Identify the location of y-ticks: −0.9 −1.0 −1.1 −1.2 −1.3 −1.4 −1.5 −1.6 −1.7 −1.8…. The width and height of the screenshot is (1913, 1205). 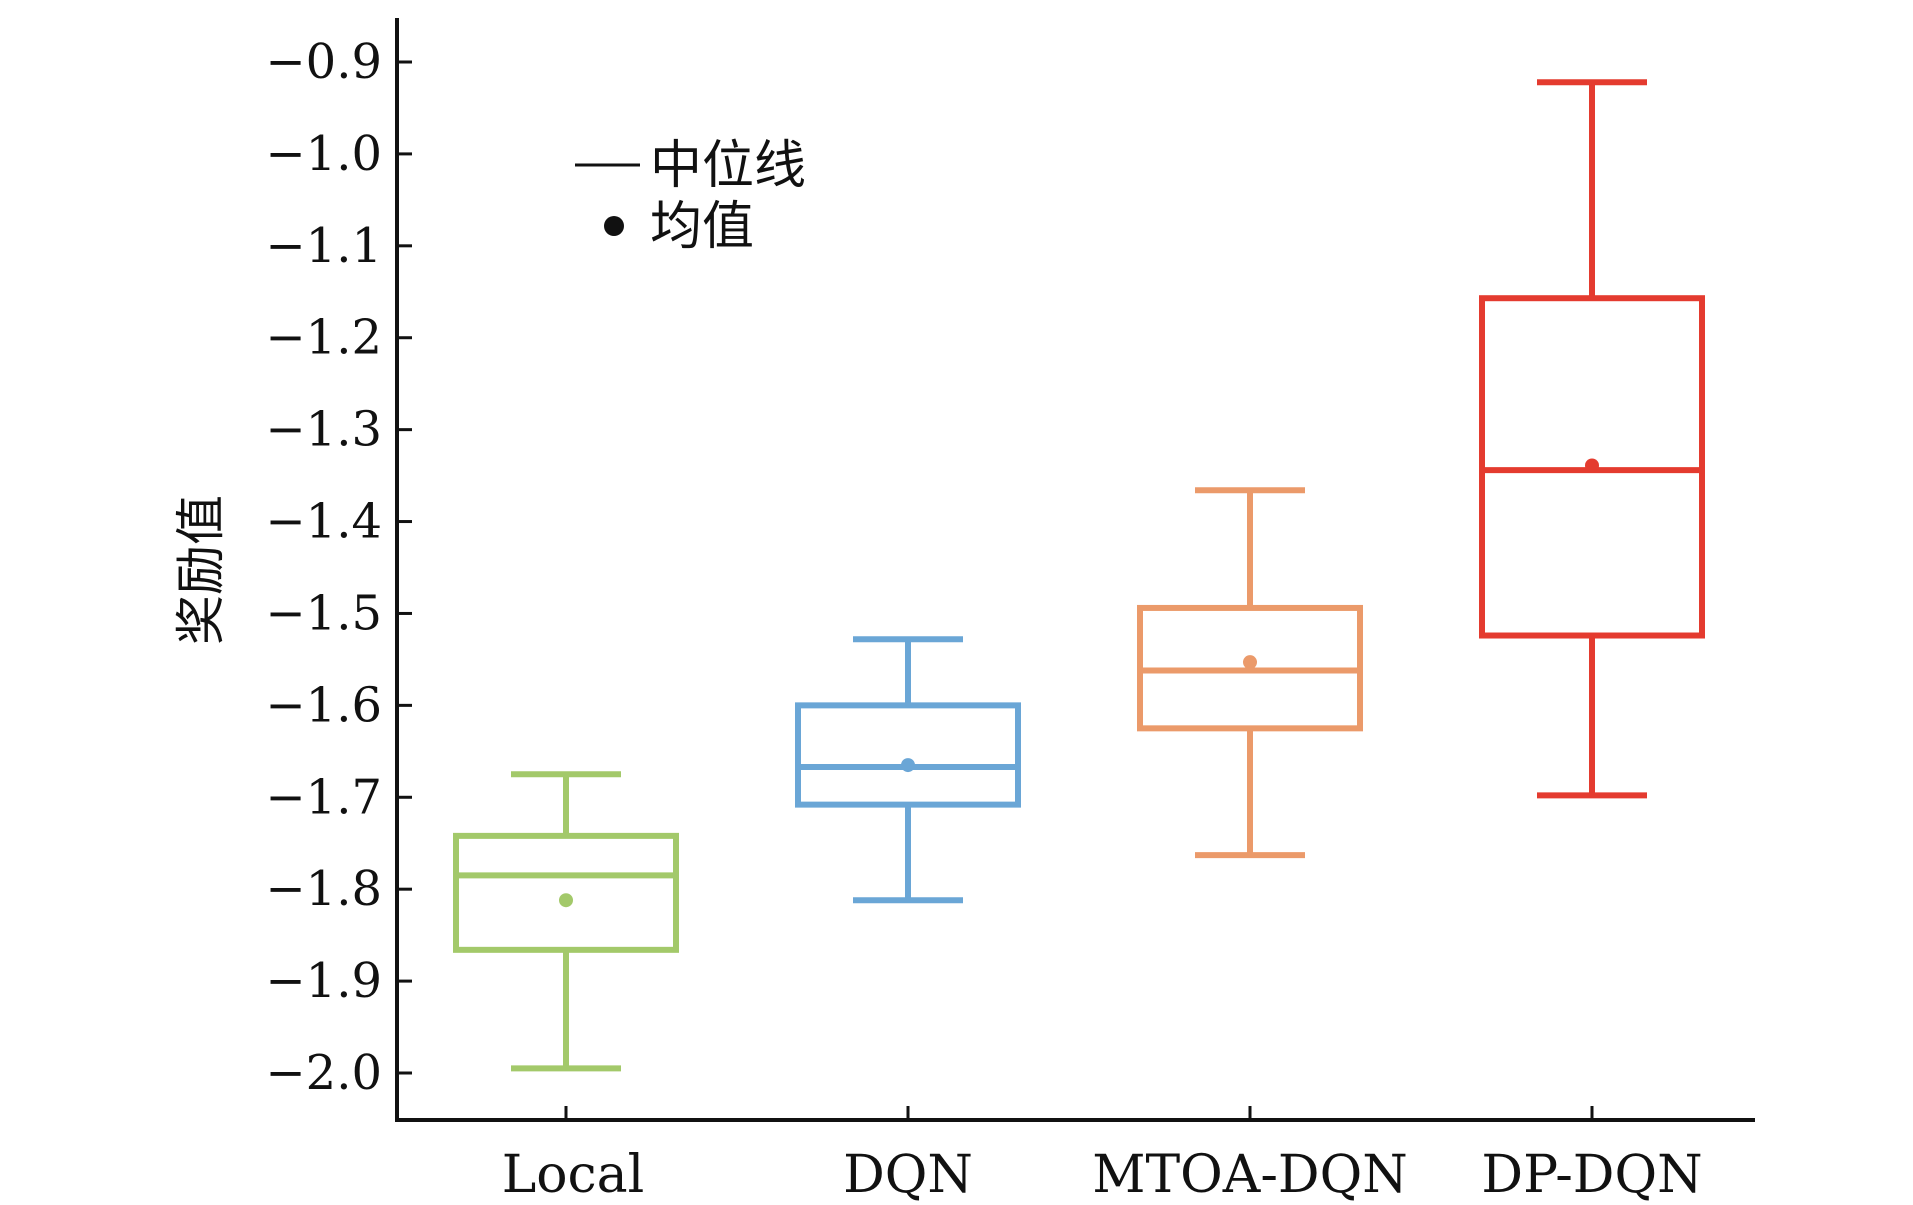
(338, 567).